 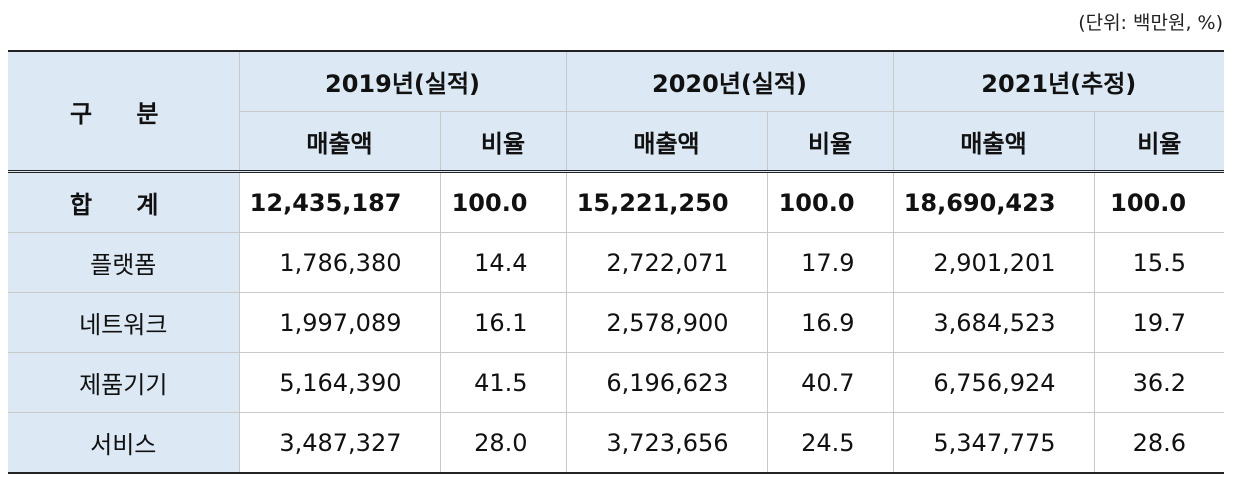 What do you see at coordinates (1159, 443) in the screenshot?
I see `table-cell: 28.6` at bounding box center [1159, 443].